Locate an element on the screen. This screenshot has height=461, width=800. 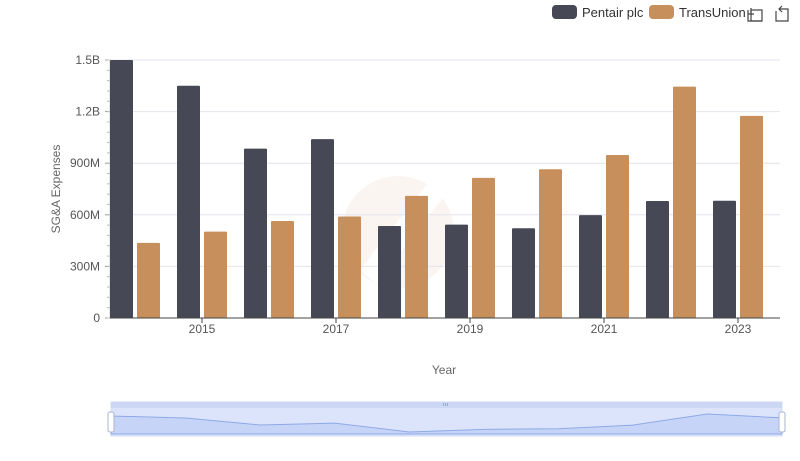
x-tick-label: 2023 is located at coordinates (738, 329).